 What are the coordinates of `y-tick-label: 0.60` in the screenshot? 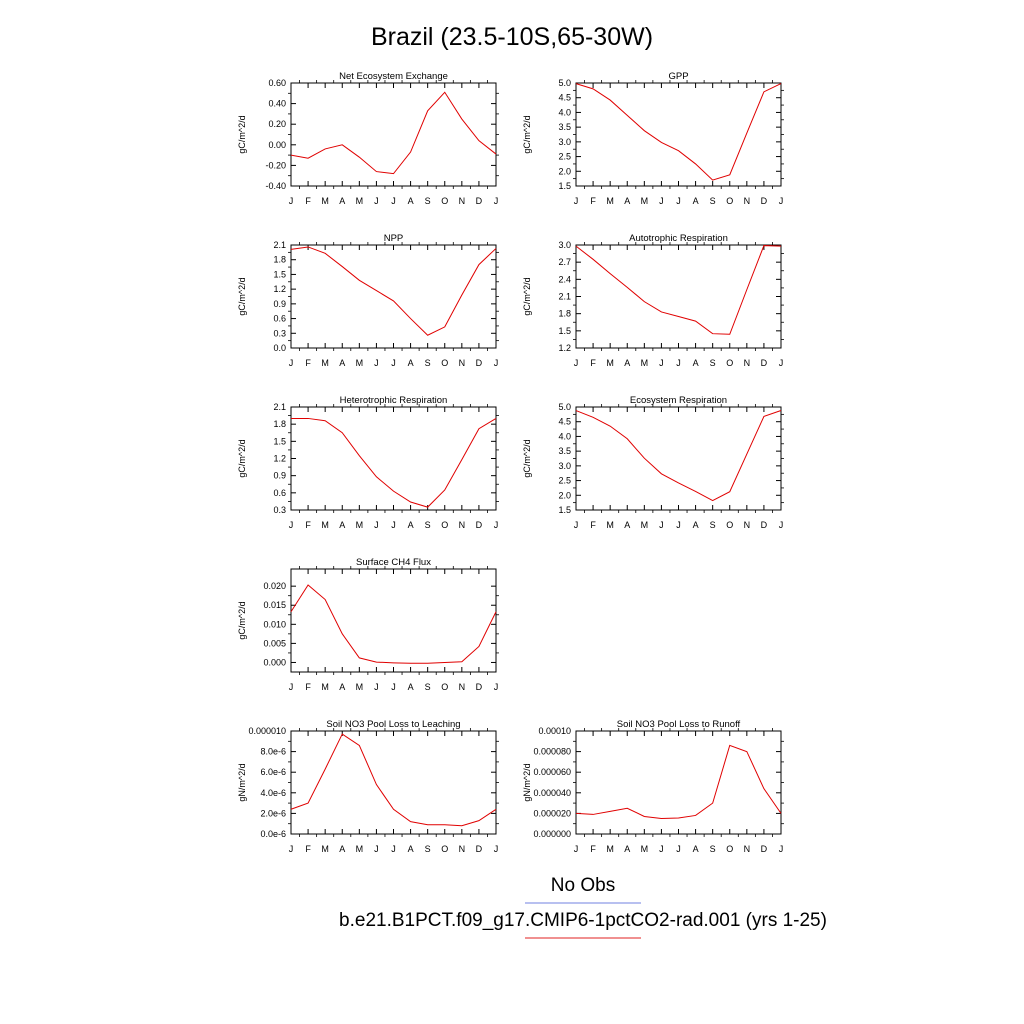 It's located at (277, 83).